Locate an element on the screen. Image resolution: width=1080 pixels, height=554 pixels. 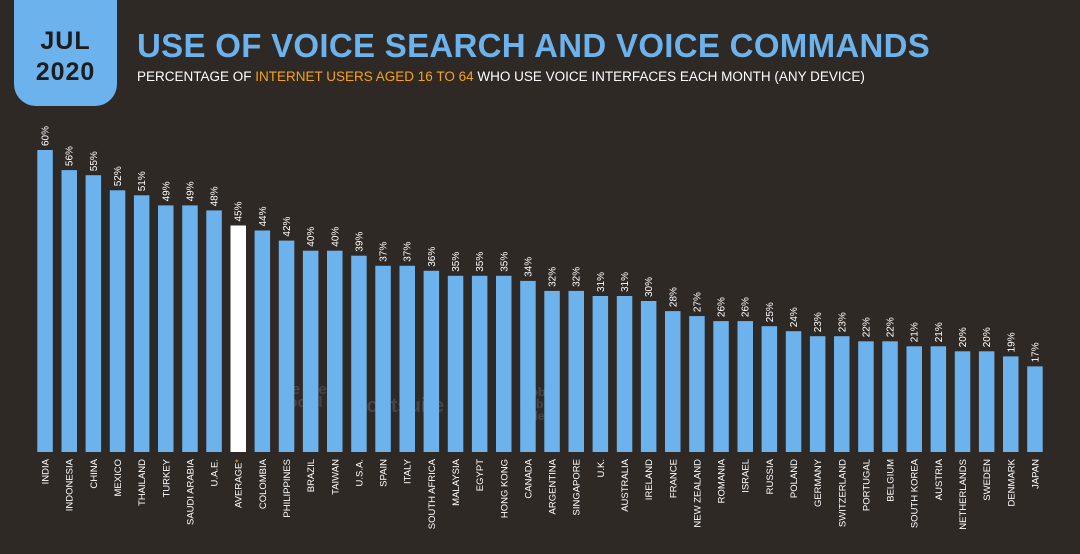
category-label-philippines: PHILIPPINES is located at coordinates (287, 488).